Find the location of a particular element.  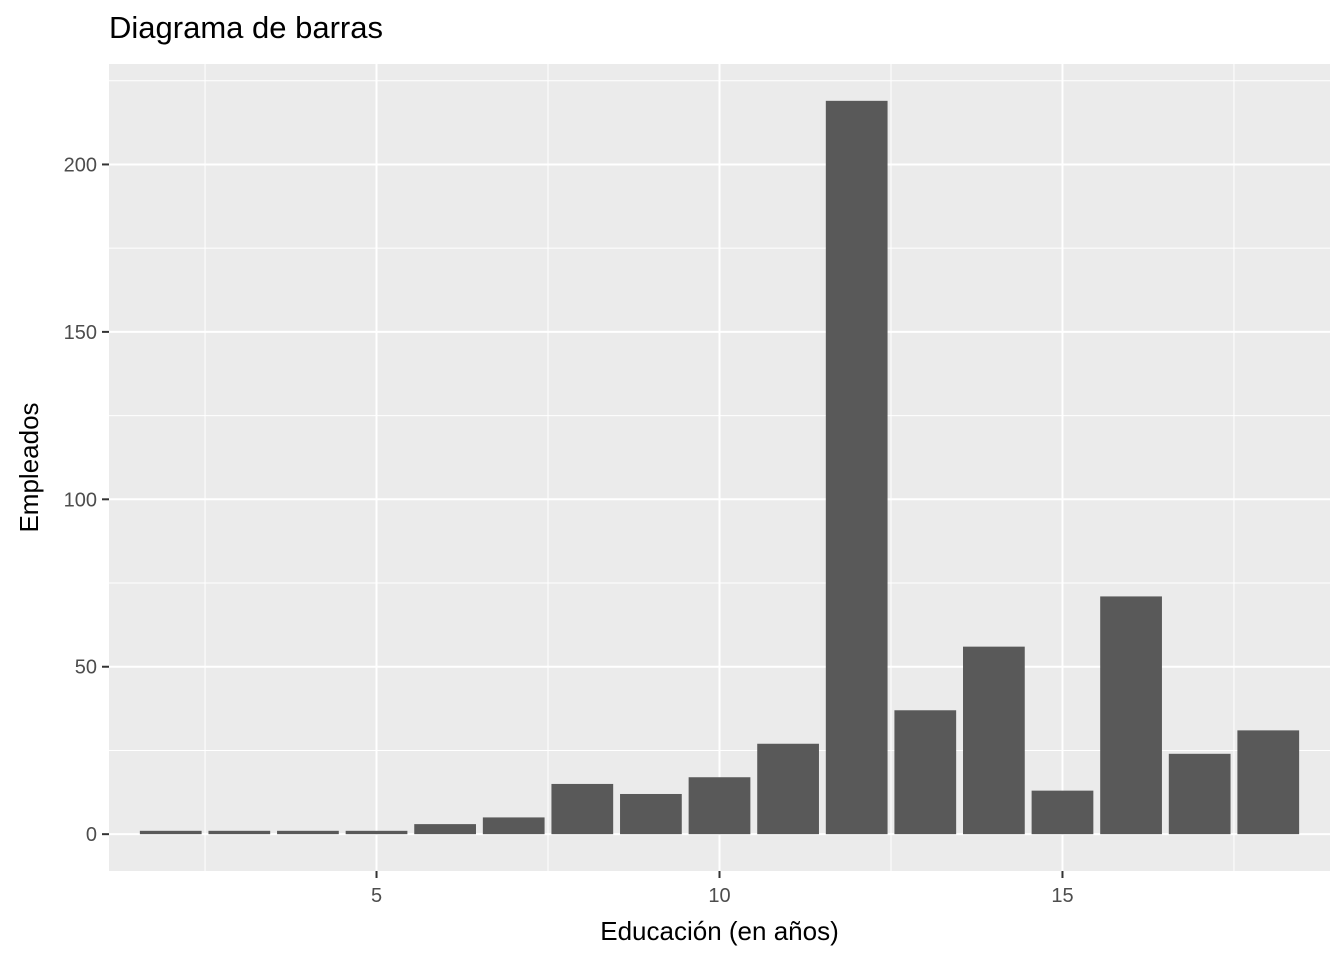

x-axis-title: Educación (en años) is located at coordinates (719, 931).